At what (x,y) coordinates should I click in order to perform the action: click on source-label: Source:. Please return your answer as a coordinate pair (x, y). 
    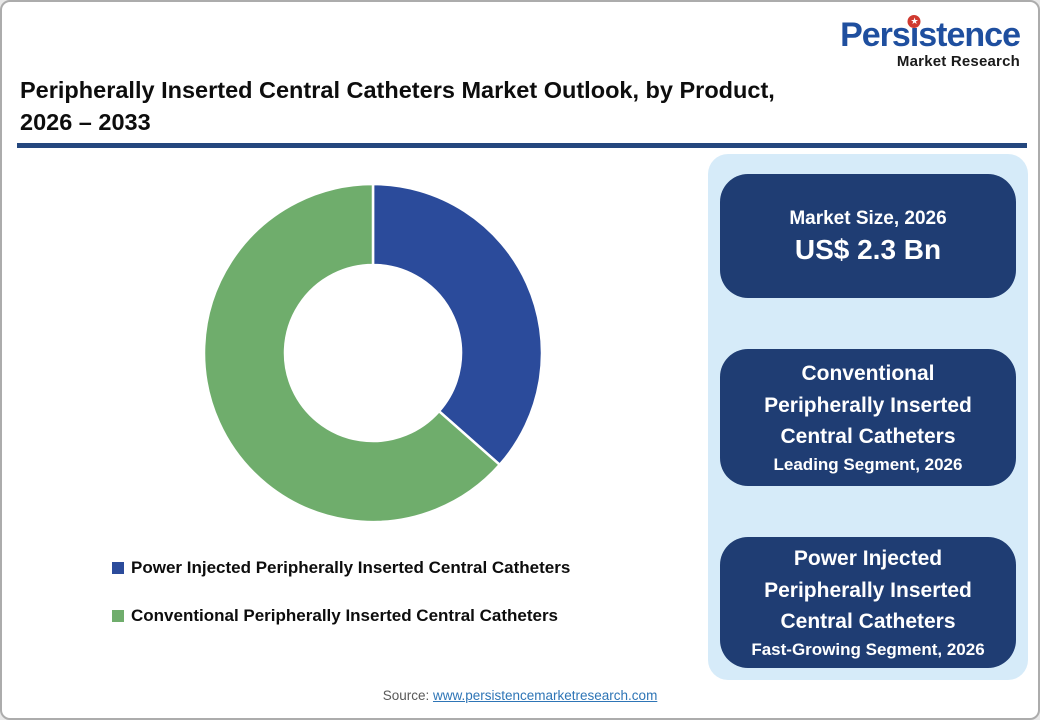
    Looking at the image, I should click on (406, 695).